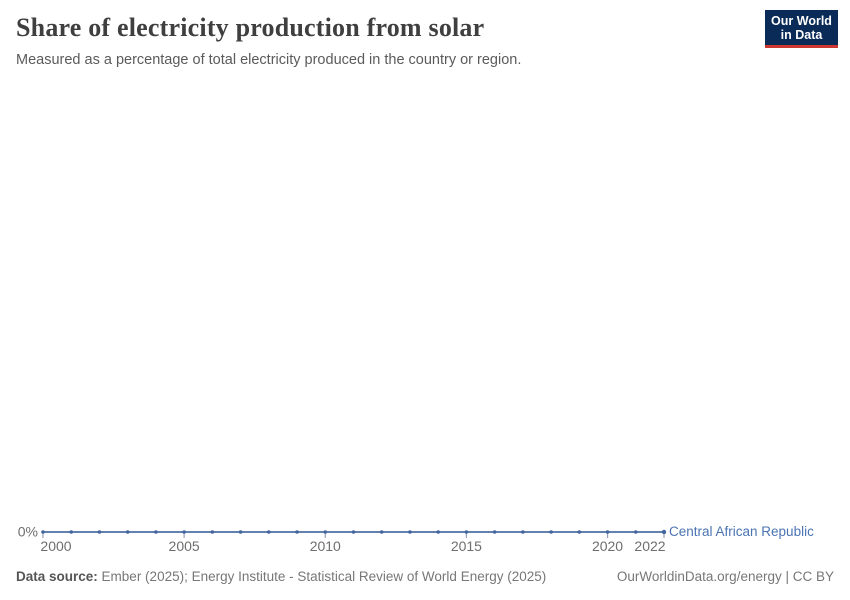 This screenshot has height=600, width=850. Describe the element at coordinates (325, 546) in the screenshot. I see `x-axis-tick-label: 2010` at that location.